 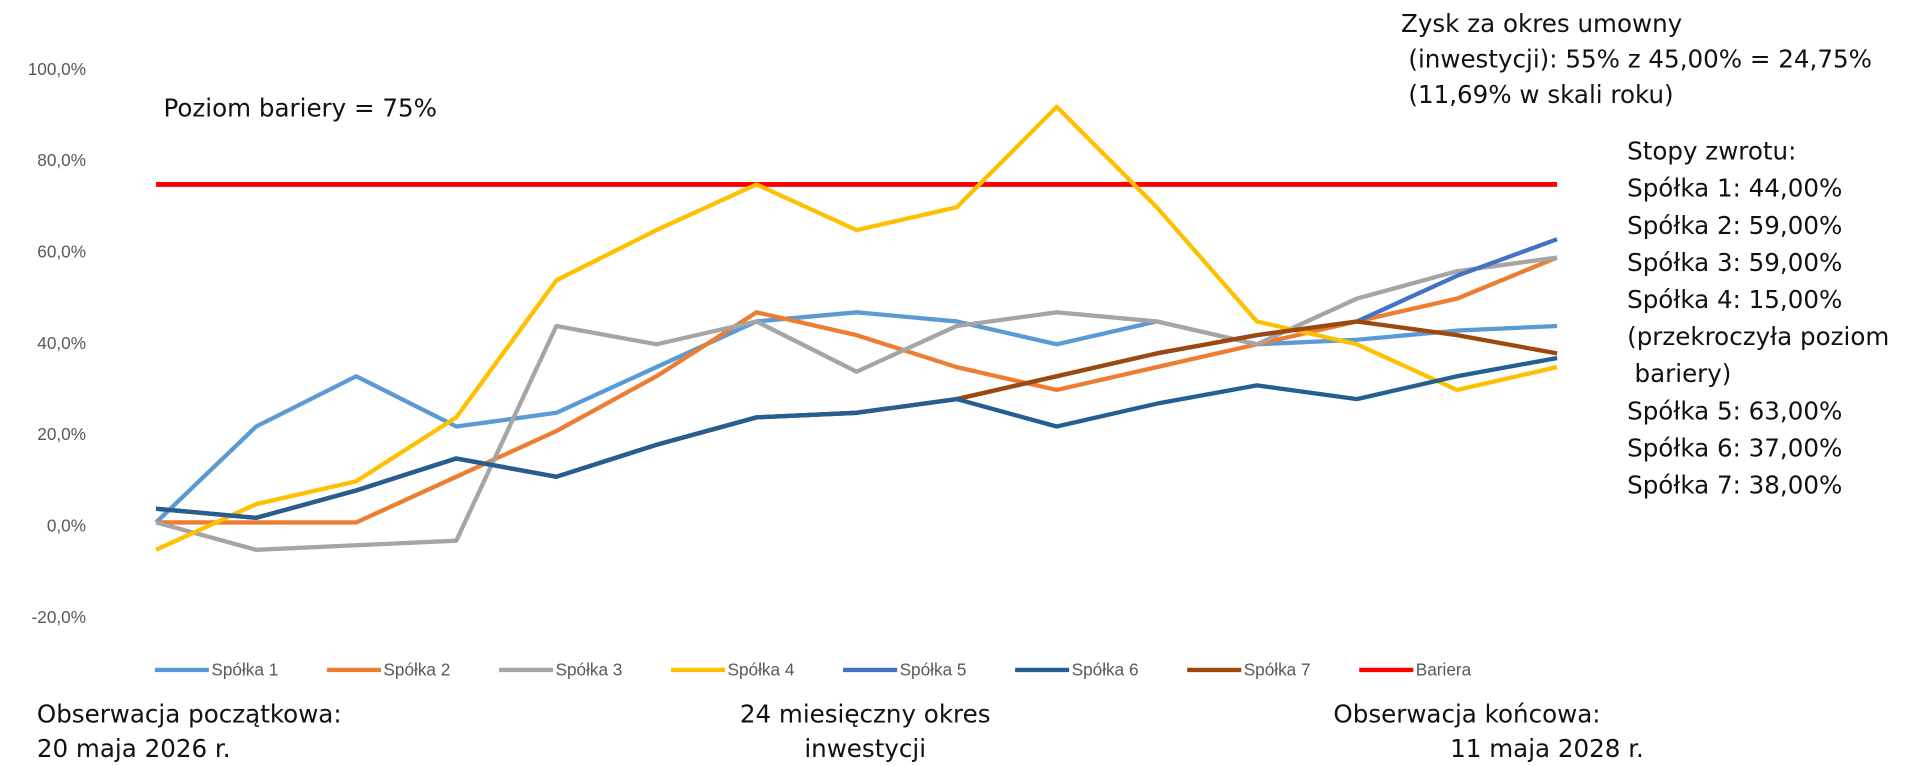 I want to click on annotation-line: Spółka 1: 44,00%, so click(x=1734, y=188).